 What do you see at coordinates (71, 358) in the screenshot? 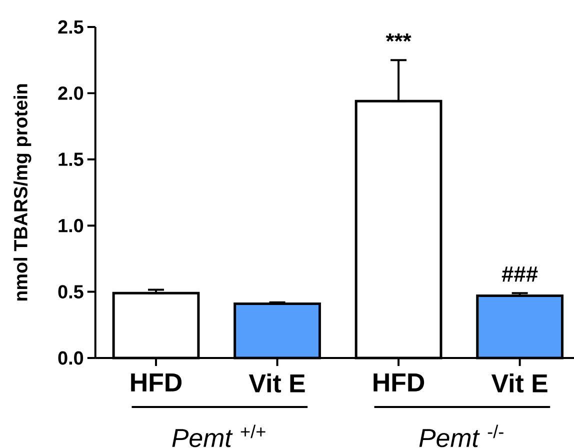
I see `y-tick-label: 0.0` at bounding box center [71, 358].